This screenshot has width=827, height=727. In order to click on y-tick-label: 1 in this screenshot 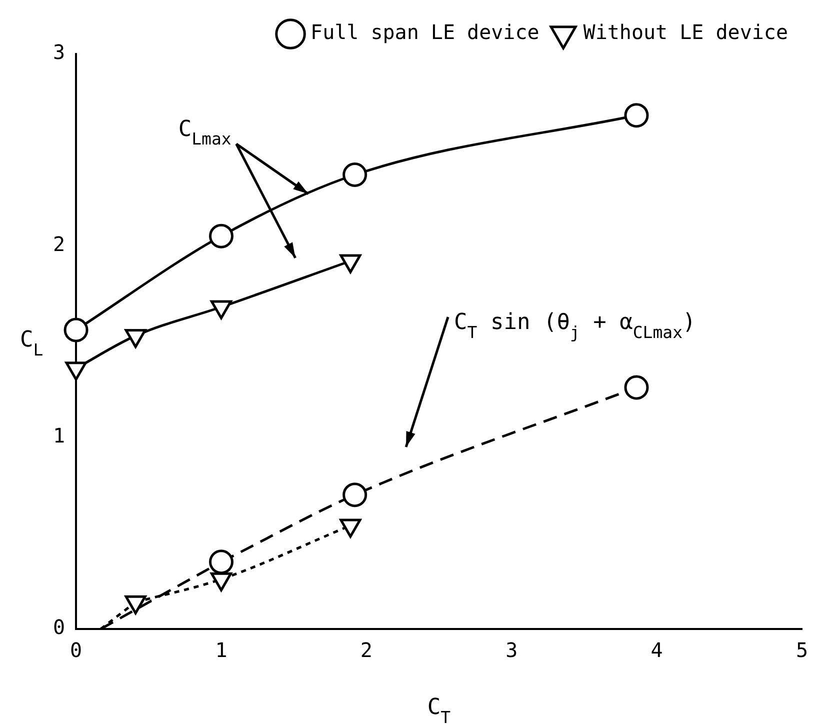, I will do `click(59, 436)`.